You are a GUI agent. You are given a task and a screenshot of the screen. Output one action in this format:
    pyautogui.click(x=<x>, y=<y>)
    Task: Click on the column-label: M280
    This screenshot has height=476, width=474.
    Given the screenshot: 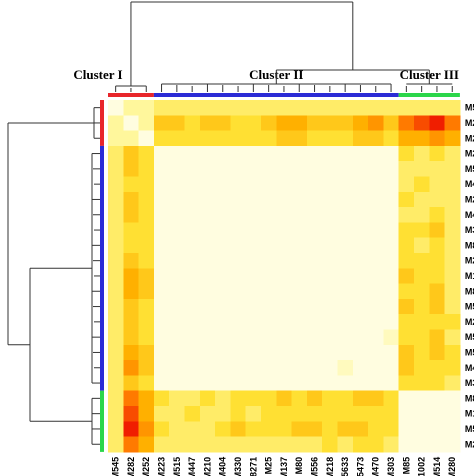 What is the action you would take?
    pyautogui.click(x=452, y=466)
    